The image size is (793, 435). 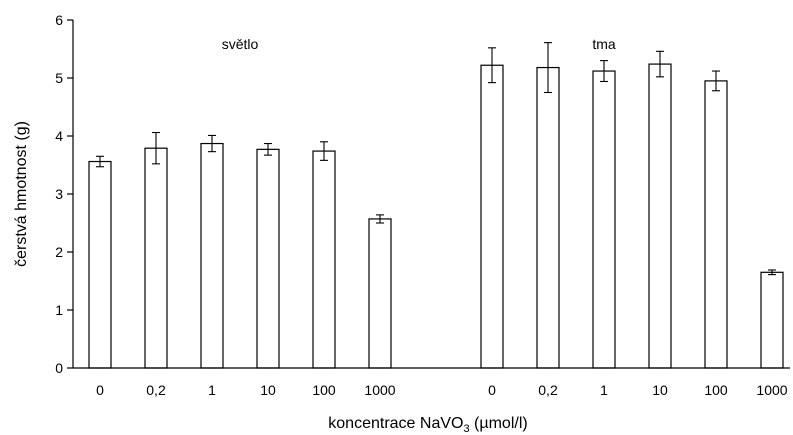 What do you see at coordinates (268, 258) in the screenshot?
I see `bar-světlo-10` at bounding box center [268, 258].